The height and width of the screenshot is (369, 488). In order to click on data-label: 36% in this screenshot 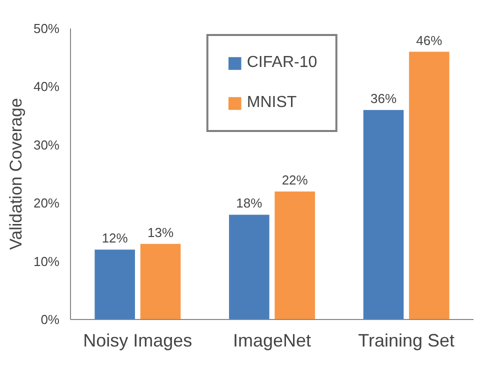, I will do `click(383, 98)`.